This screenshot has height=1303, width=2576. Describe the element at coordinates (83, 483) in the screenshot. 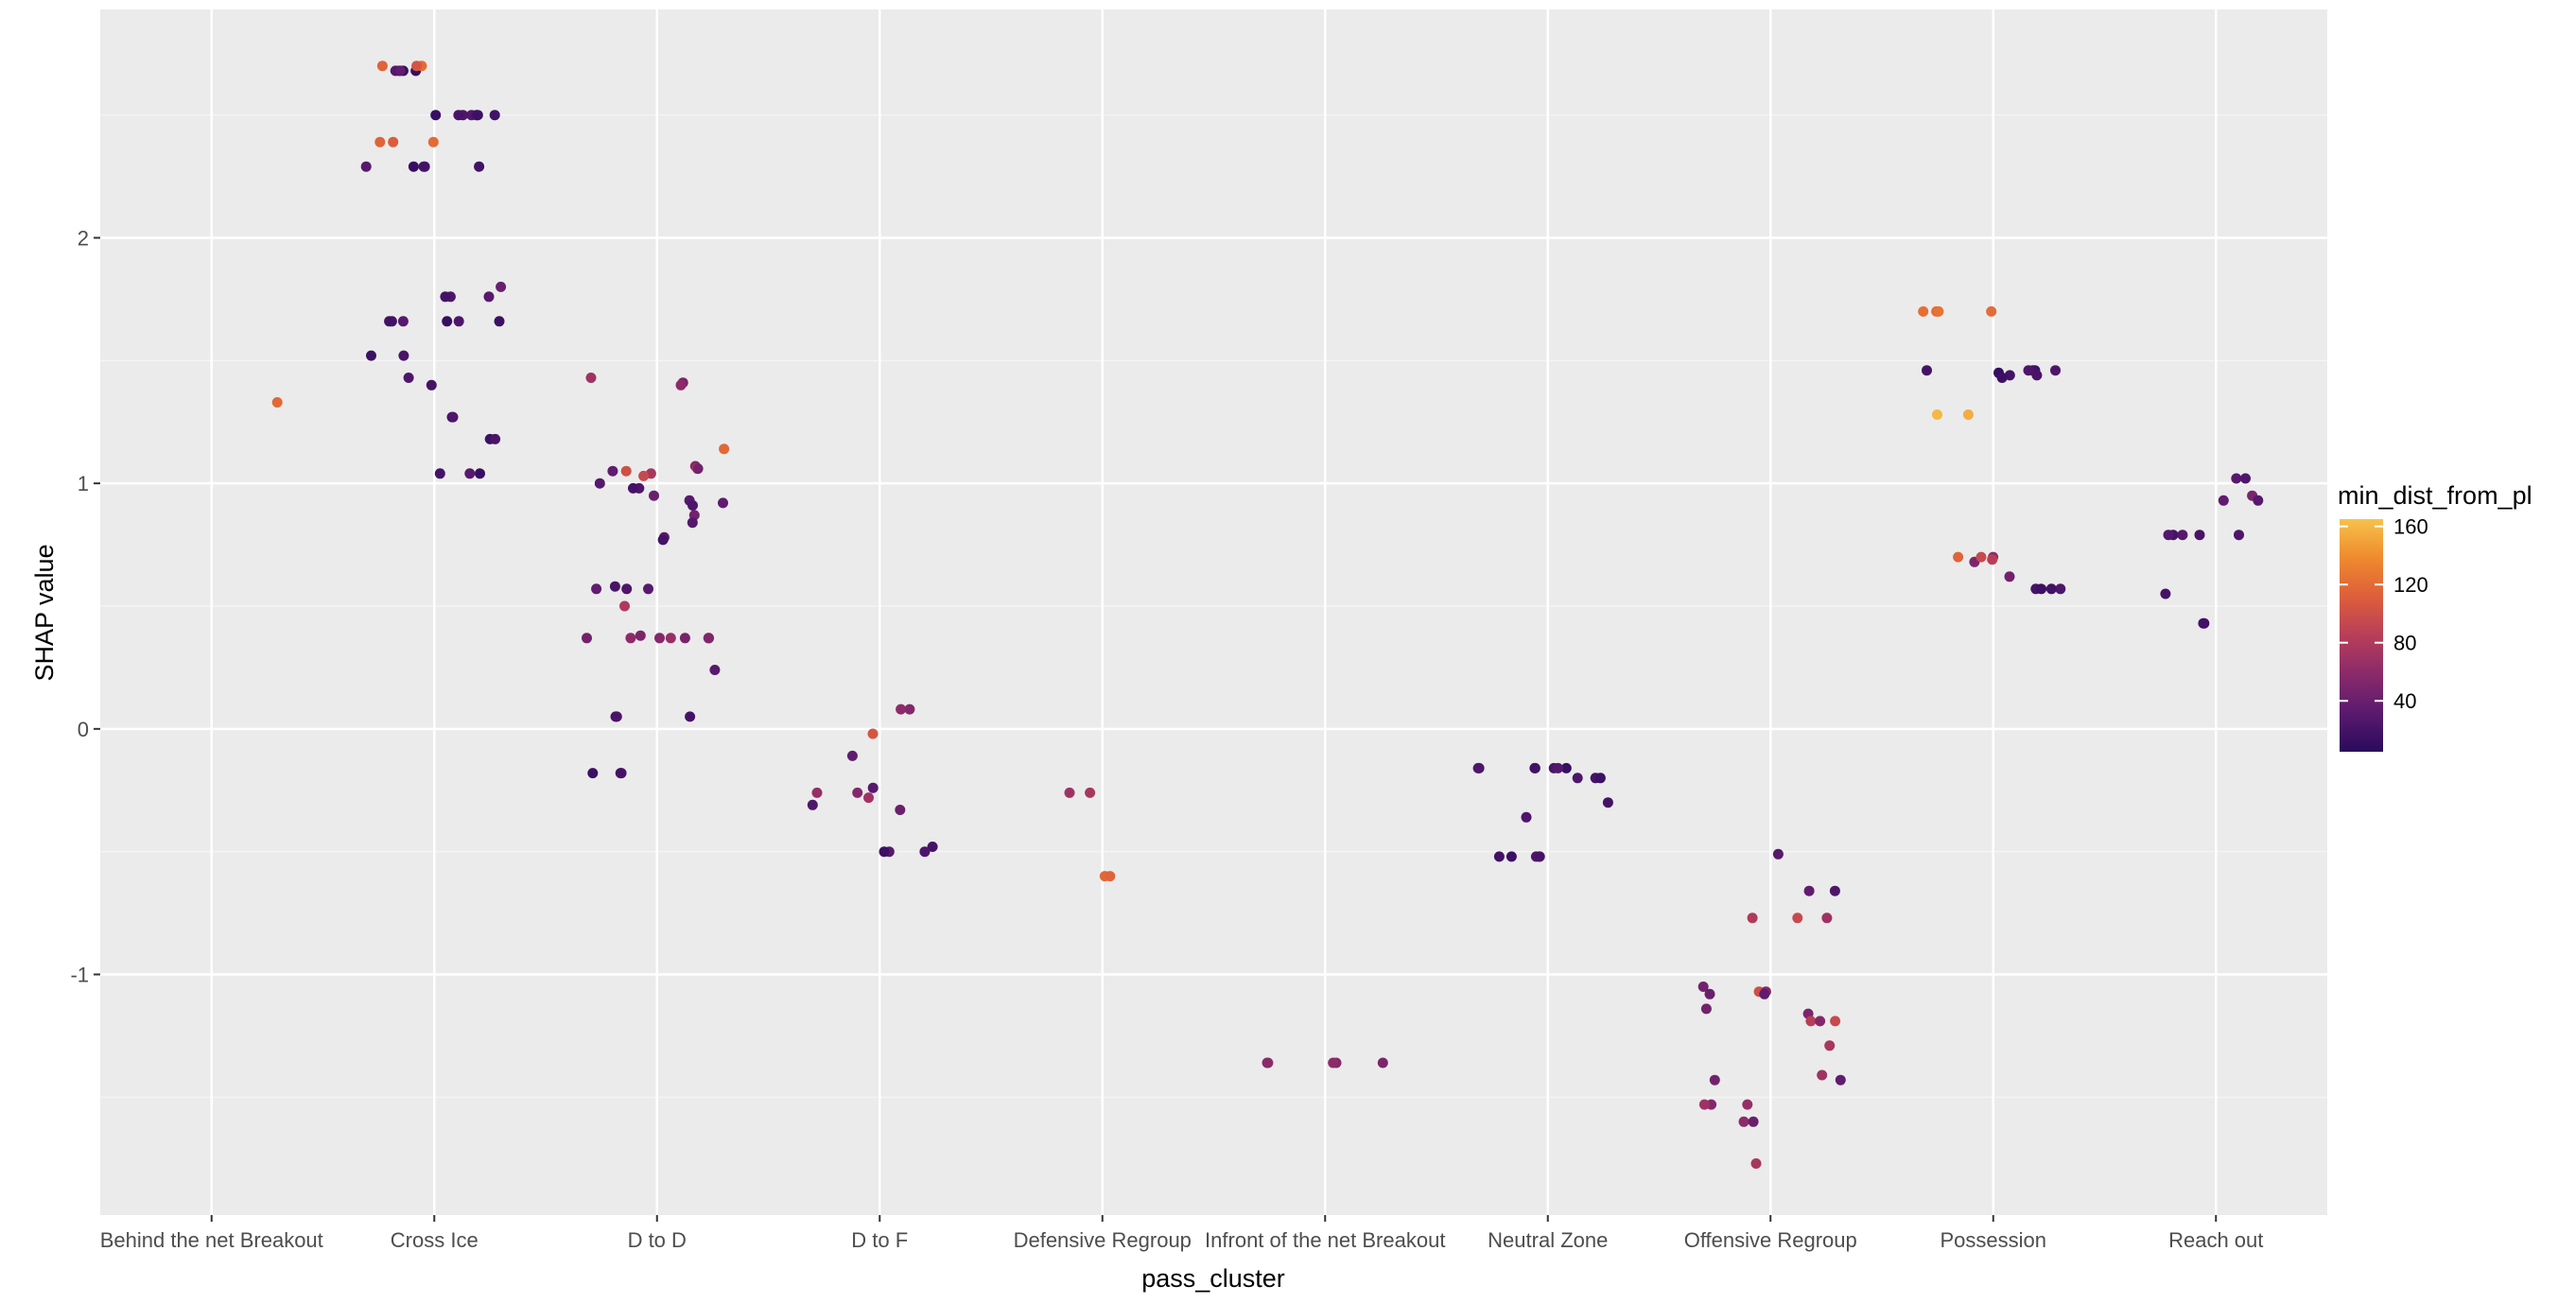

I see `y-tick-label: 1` at that location.